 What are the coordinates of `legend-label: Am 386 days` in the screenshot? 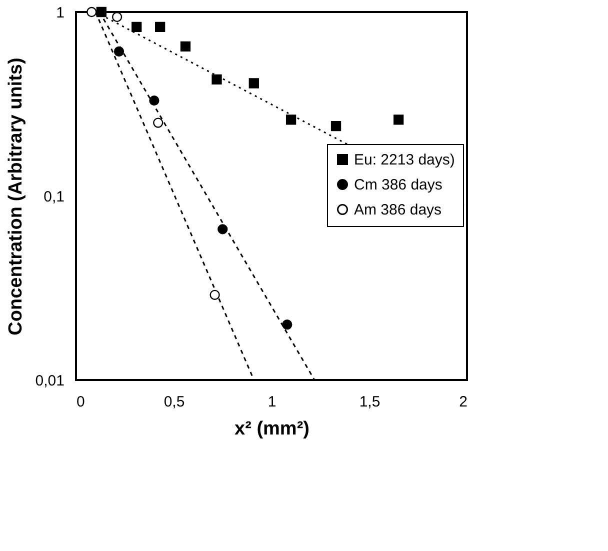 It's located at (398, 210).